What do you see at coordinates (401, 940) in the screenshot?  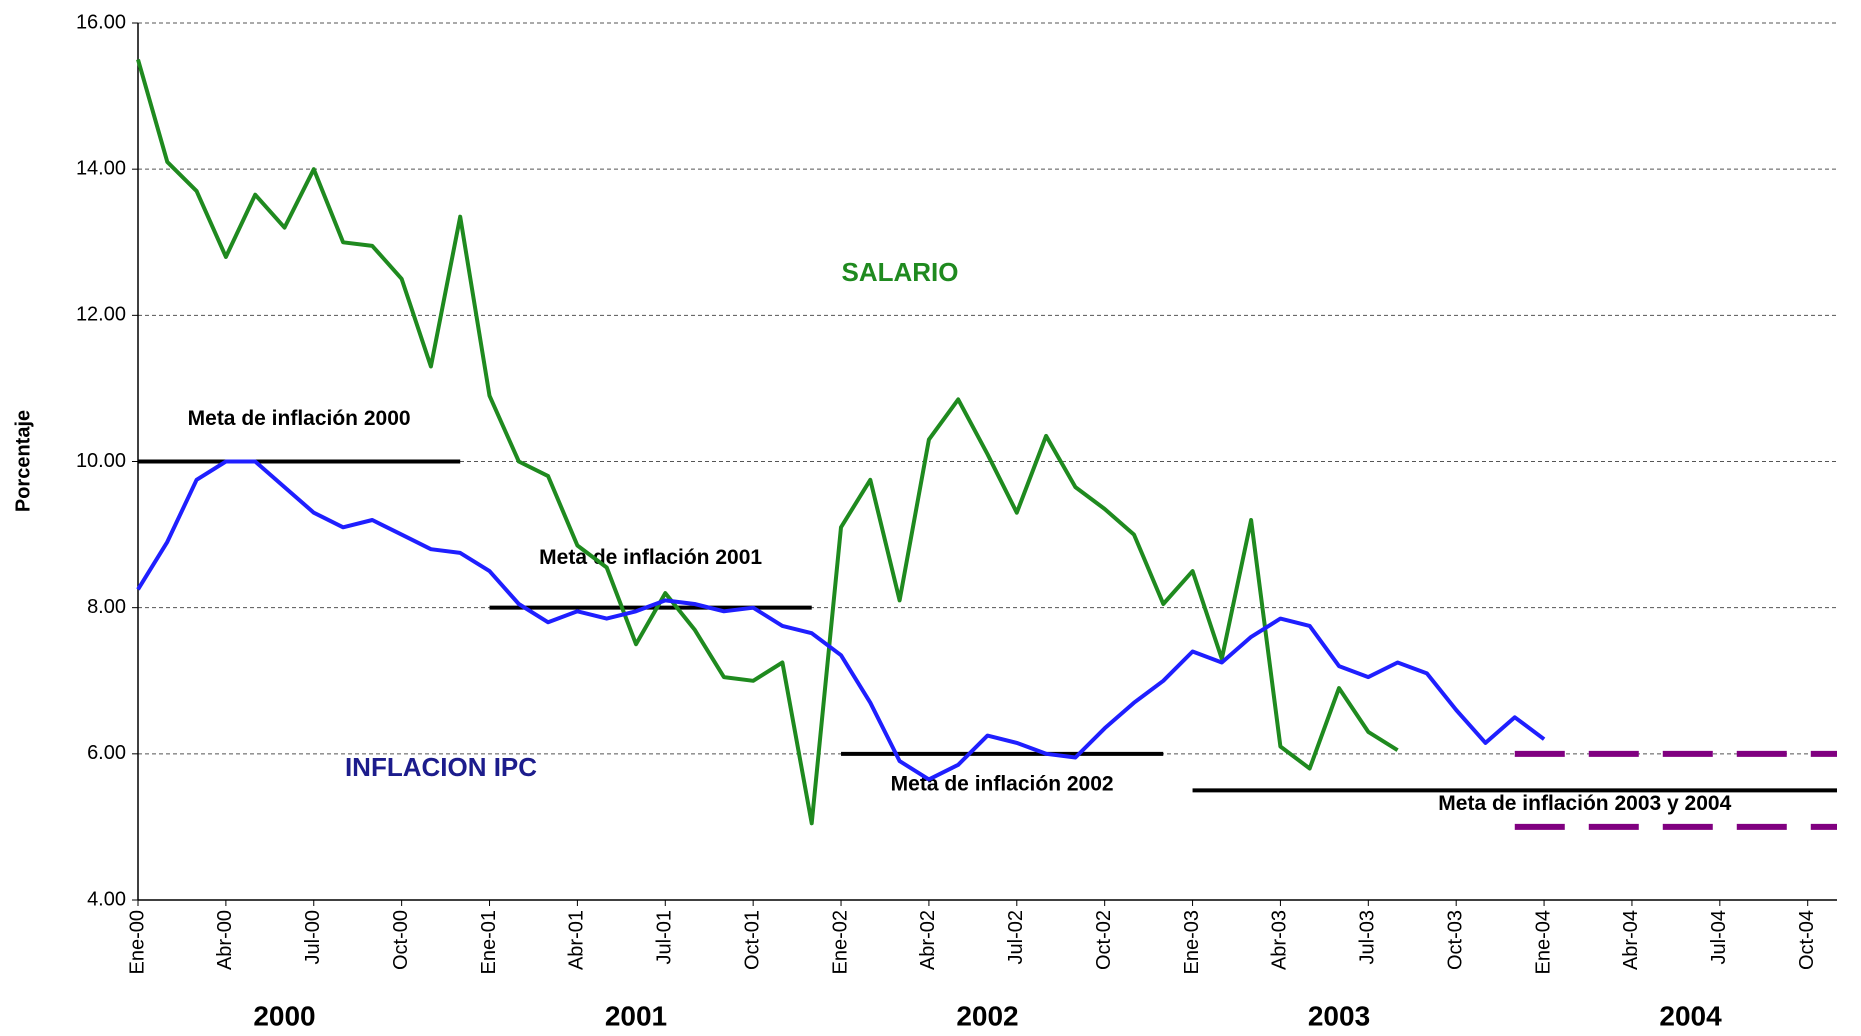 I see `x-tick-label: Oct-00` at bounding box center [401, 940].